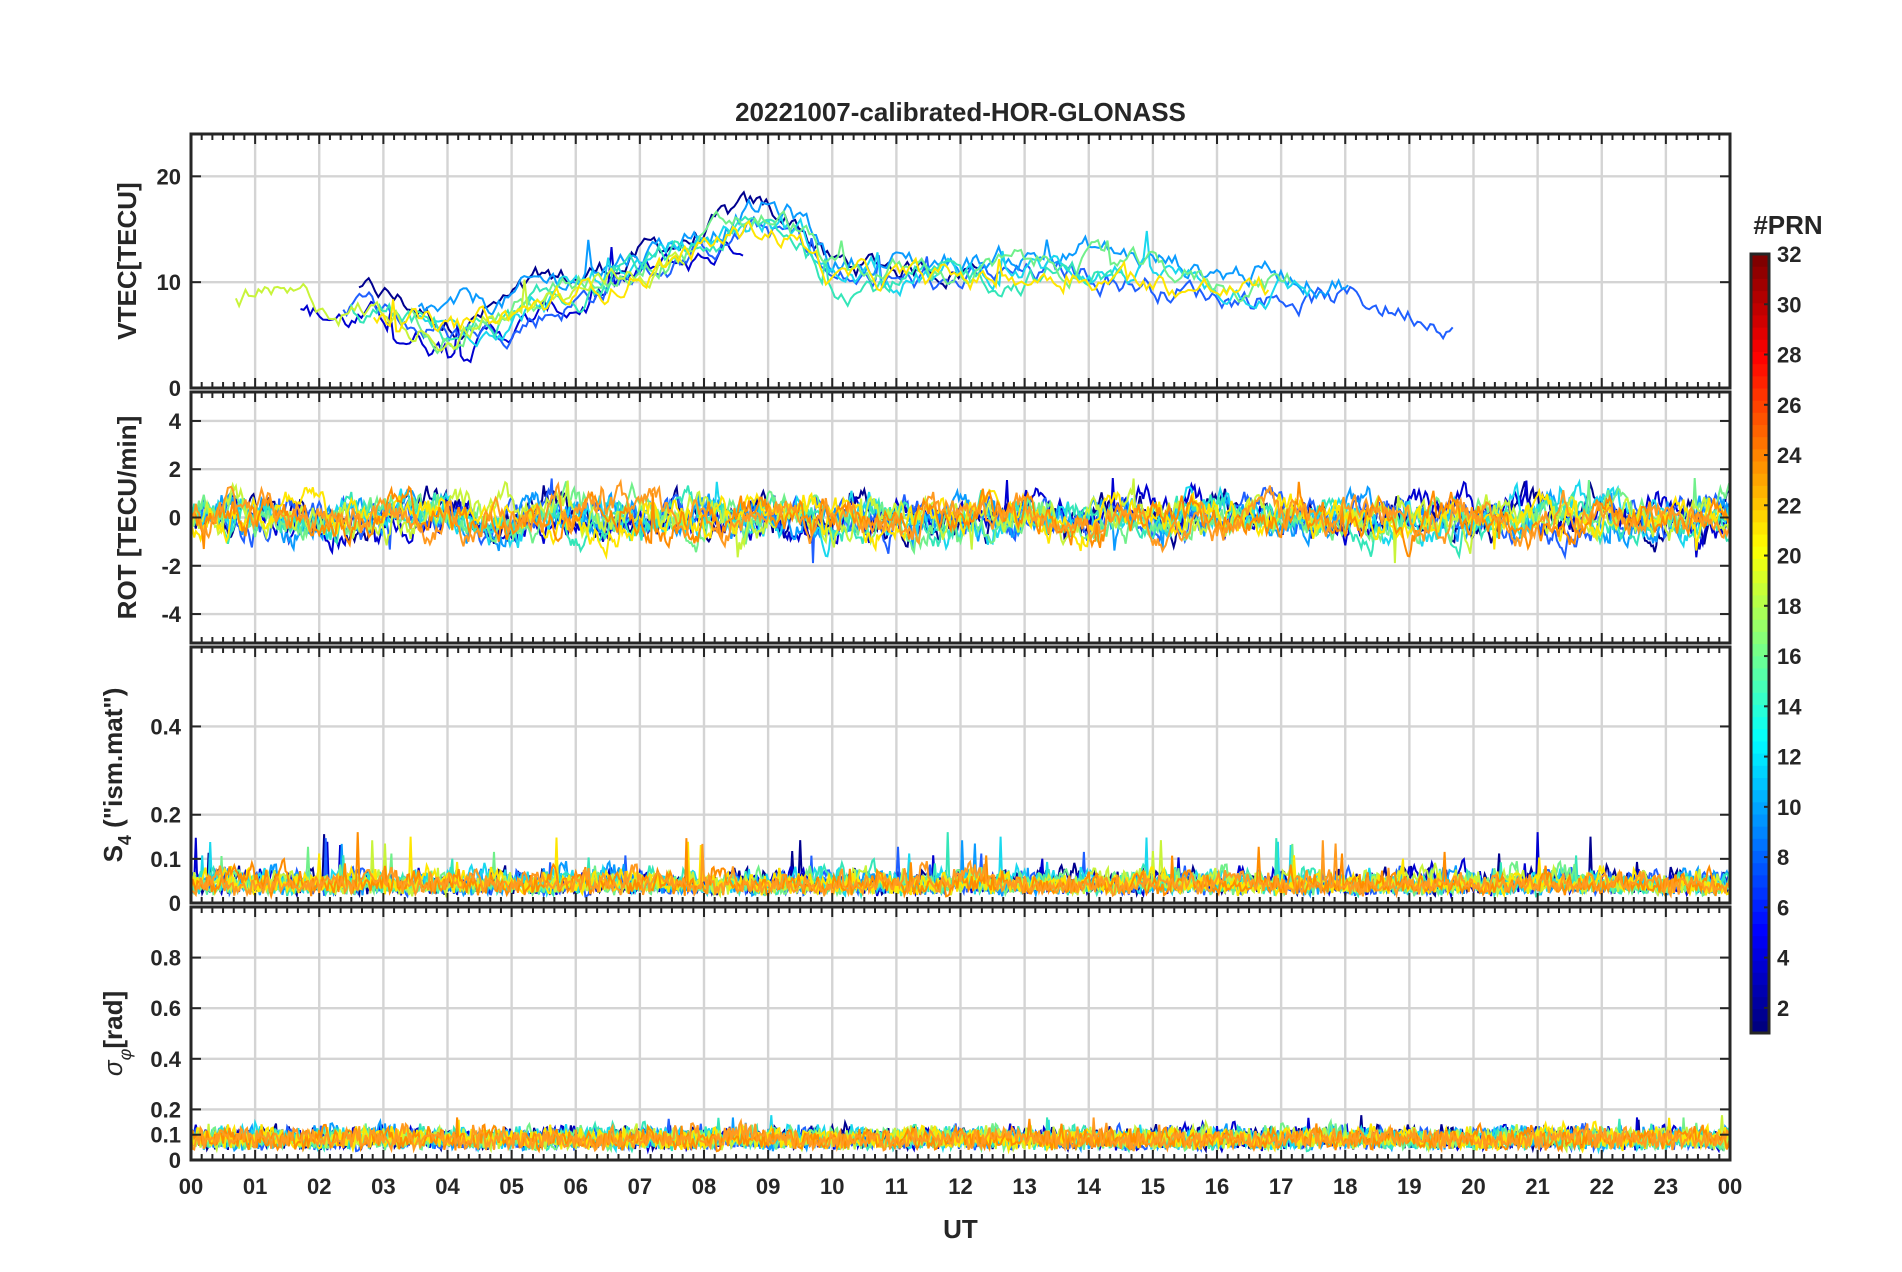  I want to click on x-tick-label: 14, so click(1089, 1186).